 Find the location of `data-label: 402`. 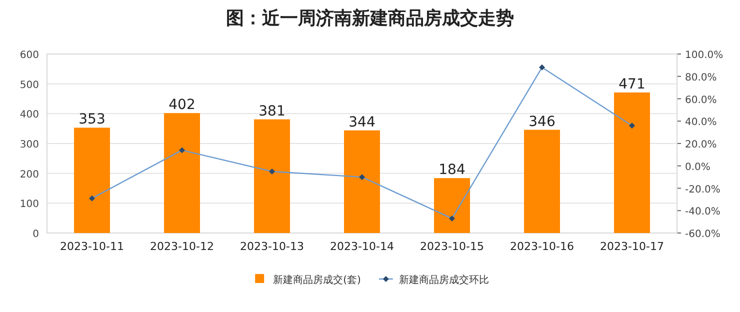

data-label: 402 is located at coordinates (182, 105).